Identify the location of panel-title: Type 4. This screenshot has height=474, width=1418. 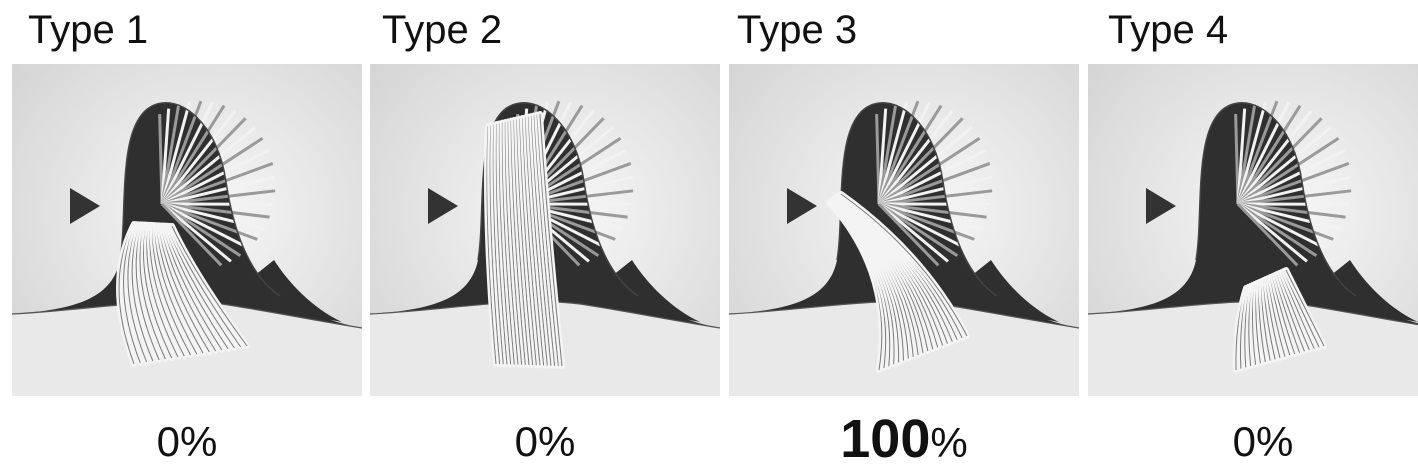
(1168, 30).